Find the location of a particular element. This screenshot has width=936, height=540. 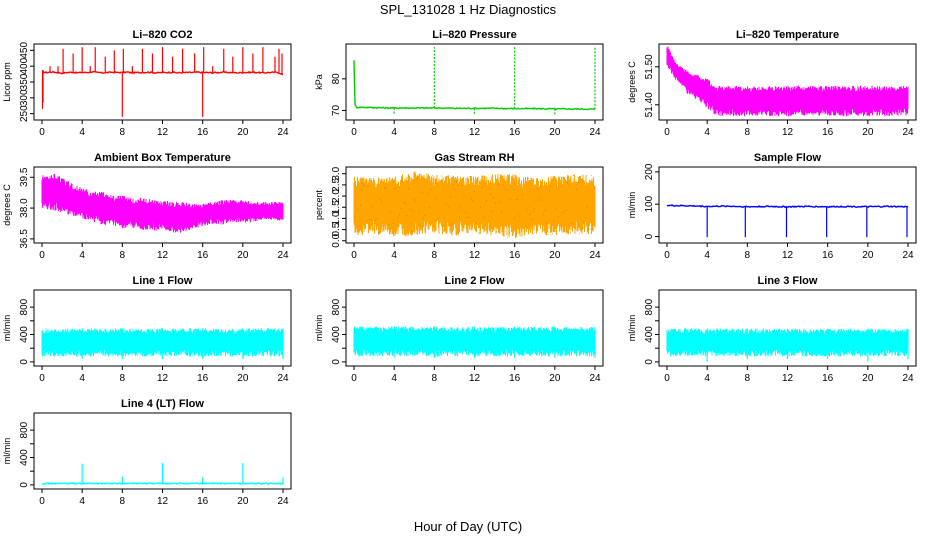

y-tick-label: 80 is located at coordinates (336, 79).